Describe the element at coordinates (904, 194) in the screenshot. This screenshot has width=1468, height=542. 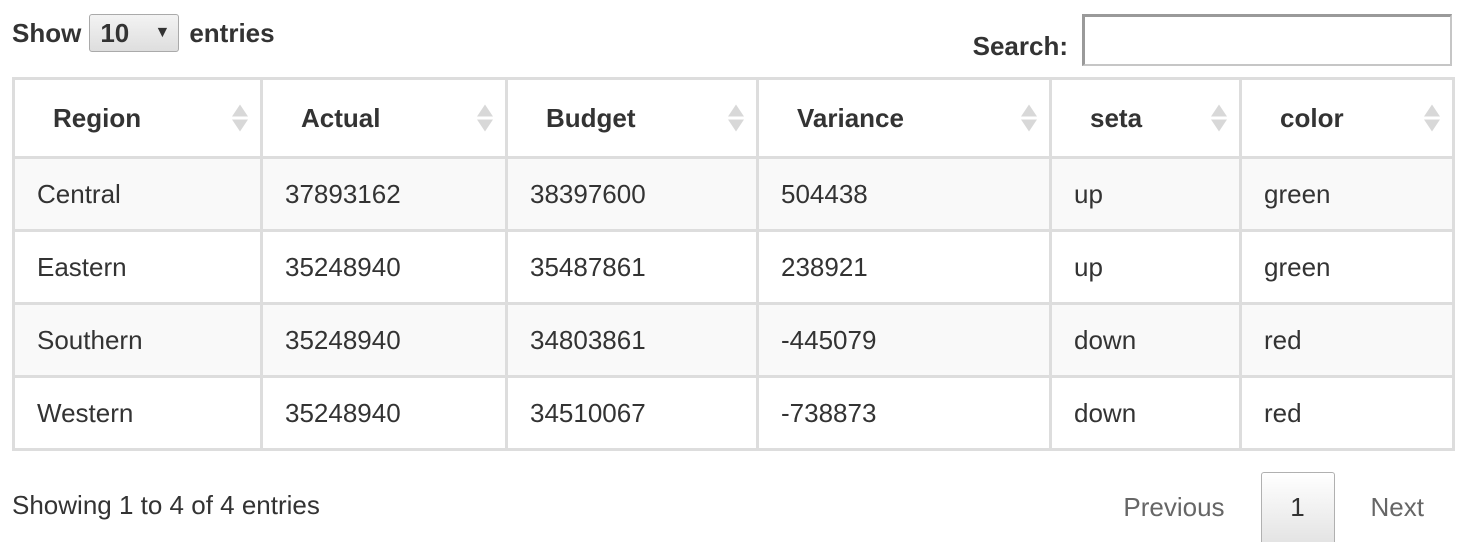
I see `cell-variance: 504438` at that location.